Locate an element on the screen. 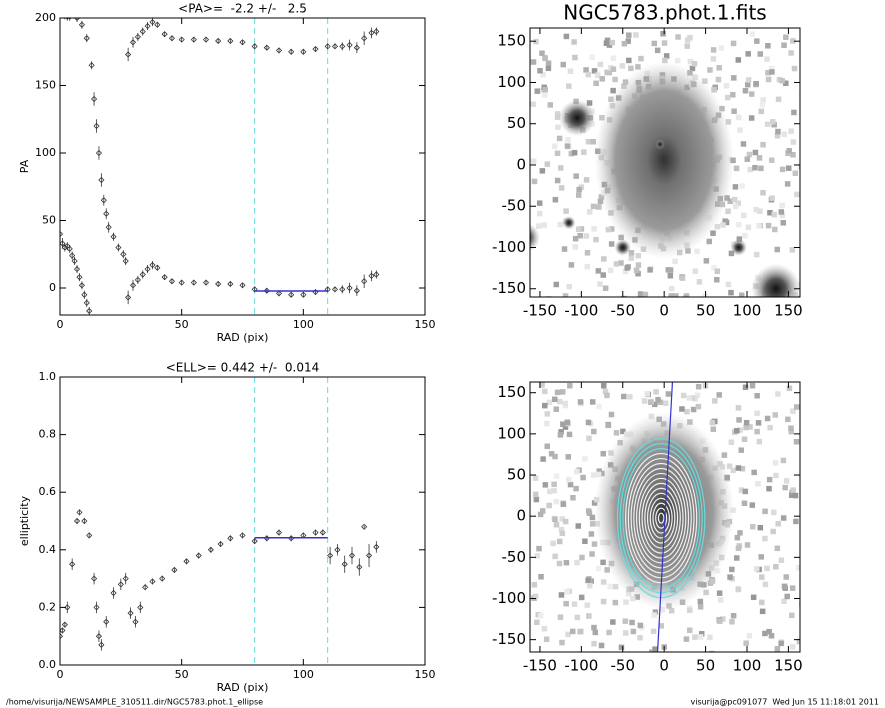 The image size is (885, 708). x-tick-label: 0 is located at coordinates (664, 311).